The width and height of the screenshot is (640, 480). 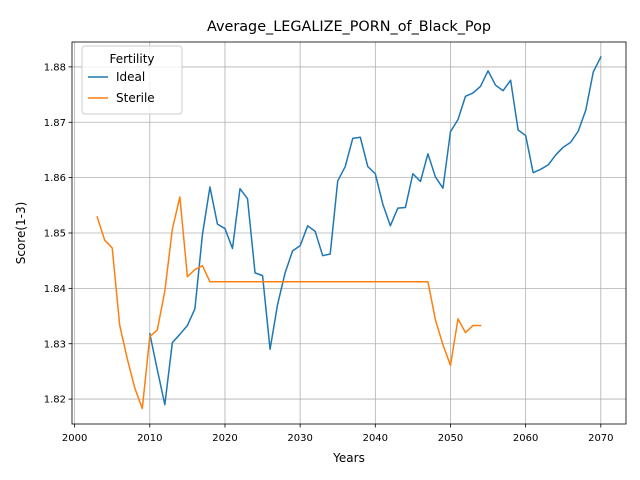 I want to click on legend-title: Fertility, so click(x=131, y=59).